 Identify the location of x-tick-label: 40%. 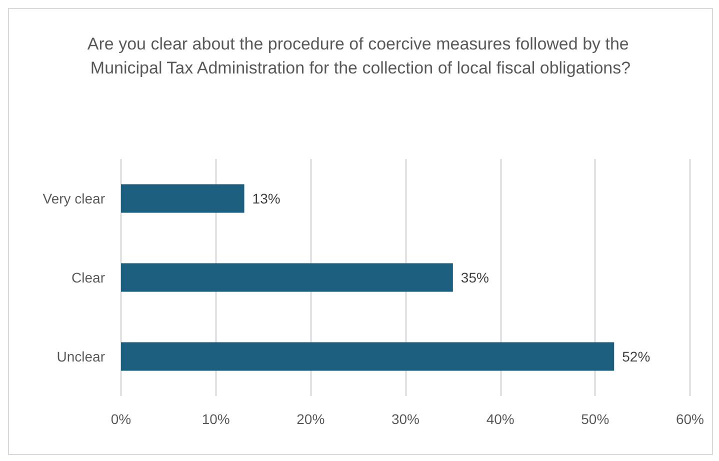
(500, 419).